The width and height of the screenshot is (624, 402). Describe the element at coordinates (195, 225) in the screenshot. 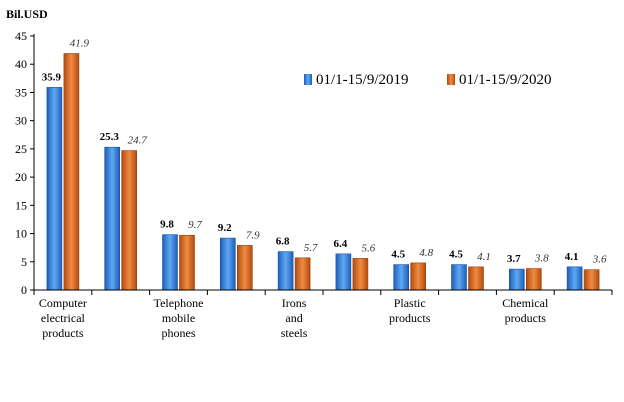

I see `value-label-series-2: 9.7` at that location.